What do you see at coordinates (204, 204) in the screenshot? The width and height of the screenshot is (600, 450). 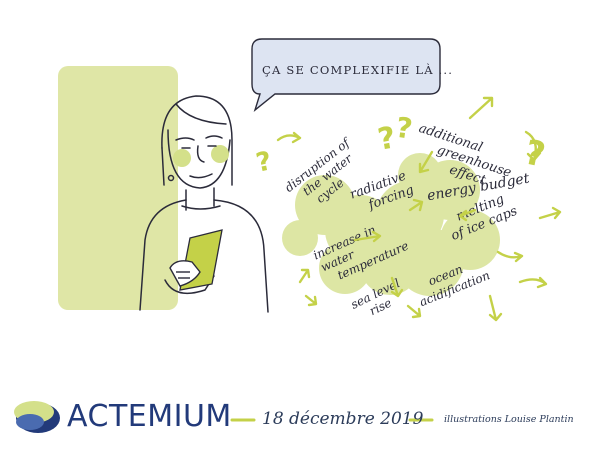 I see `person-figure` at bounding box center [204, 204].